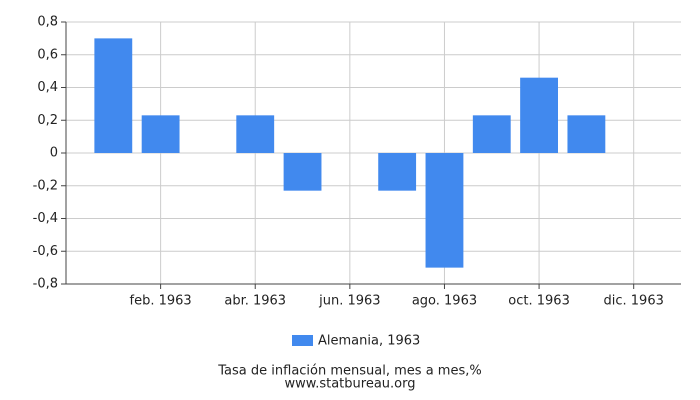  I want to click on source: www.statbureau.org, so click(350, 384).